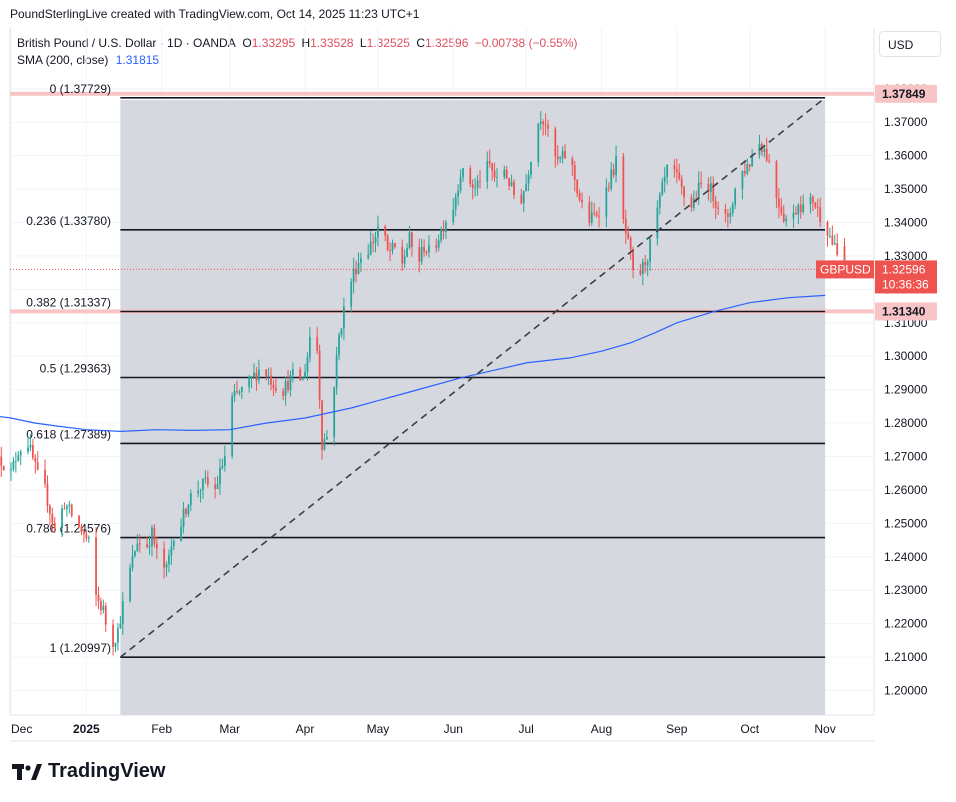 Image resolution: width=956 pixels, height=802 pixels. Describe the element at coordinates (68, 221) in the screenshot. I see `fib-level-label: 0.236 (1.33780)` at that location.